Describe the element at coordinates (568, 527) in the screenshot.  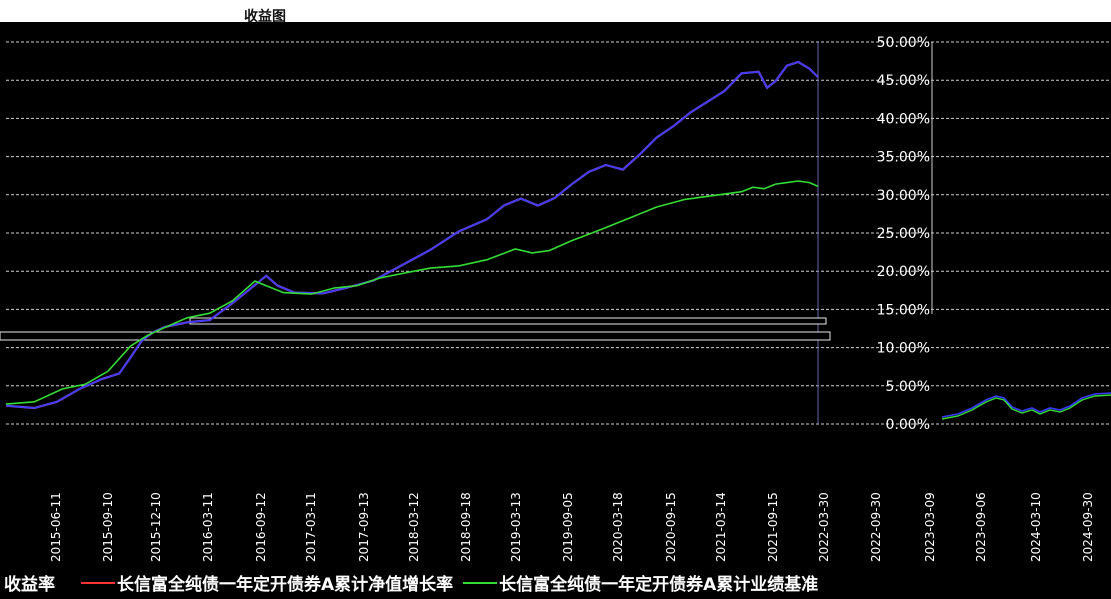
I see `x-tick-label: 2019-09-05` at that location.